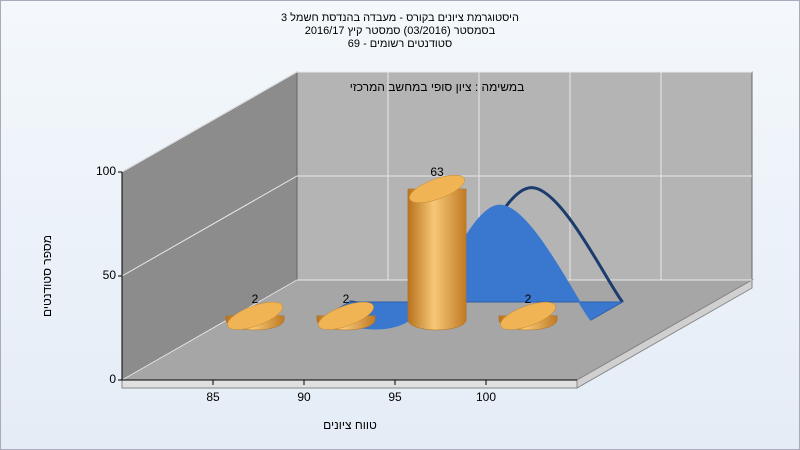 This screenshot has height=450, width=800. What do you see at coordinates (213, 397) in the screenshot?
I see `x-tick-label: 85` at bounding box center [213, 397].